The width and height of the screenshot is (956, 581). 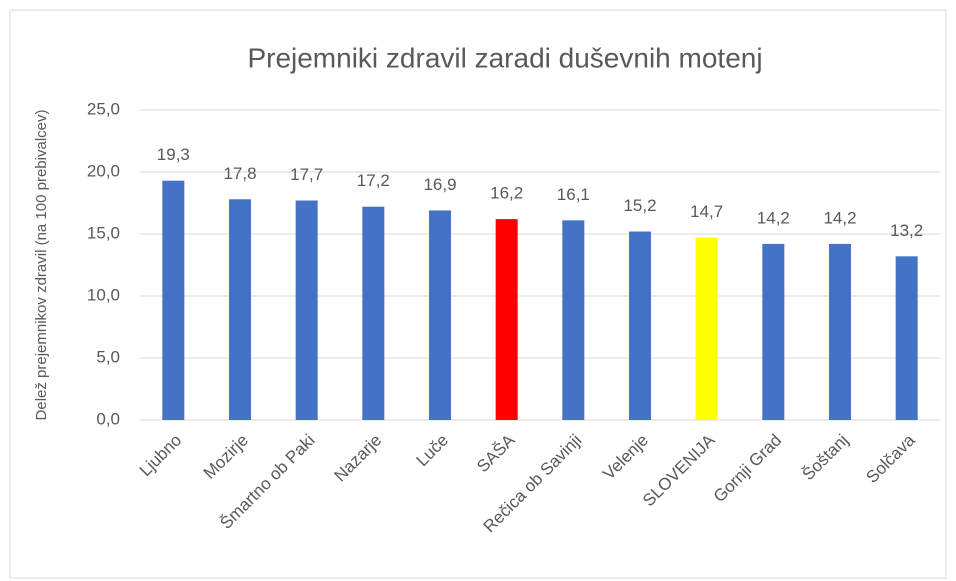 I want to click on y-tick-label: 20,0, so click(x=103, y=170).